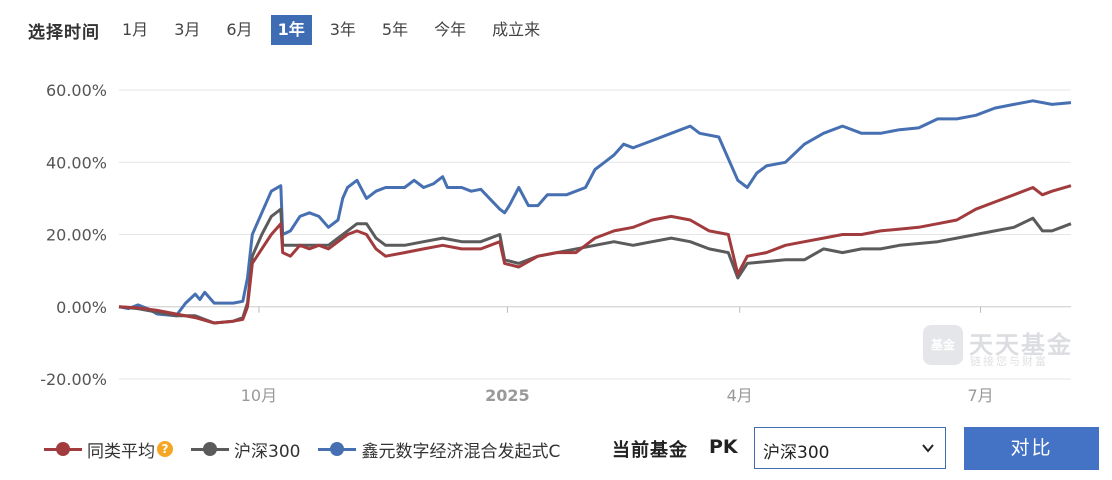  Describe the element at coordinates (650, 450) in the screenshot. I see `current-fund-label: 当前基金` at that location.